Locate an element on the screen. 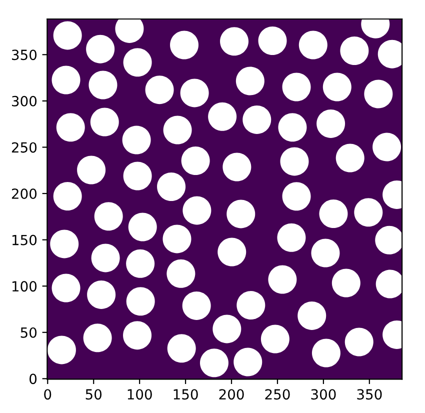 This screenshot has width=425, height=413. x-tick-label: 250 is located at coordinates (277, 394).